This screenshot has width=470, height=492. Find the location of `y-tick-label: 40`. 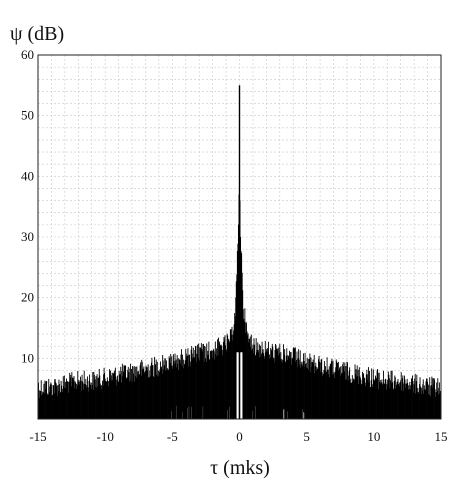

y-tick-label: 40 is located at coordinates (27, 175).